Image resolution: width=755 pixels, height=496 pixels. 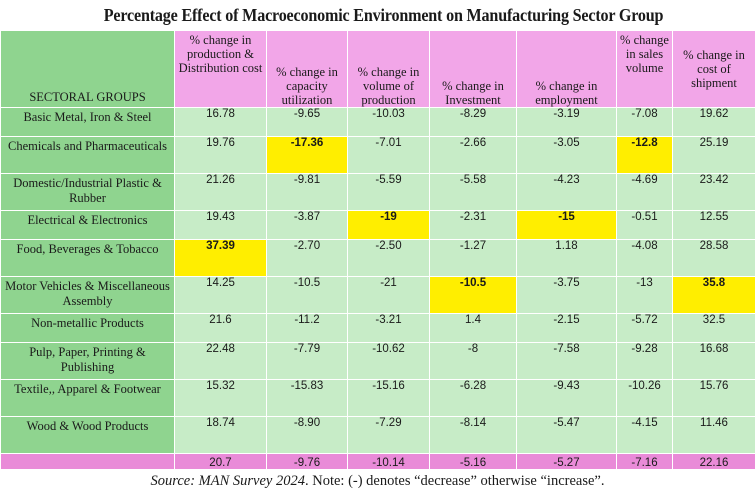 What do you see at coordinates (566, 225) in the screenshot?
I see `highlighted-cell: -15` at bounding box center [566, 225].